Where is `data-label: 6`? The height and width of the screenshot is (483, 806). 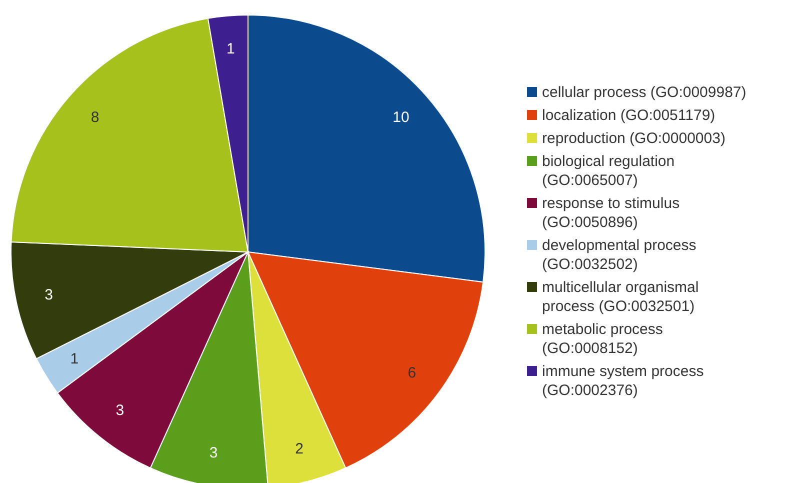 data-label: 6 is located at coordinates (412, 373).